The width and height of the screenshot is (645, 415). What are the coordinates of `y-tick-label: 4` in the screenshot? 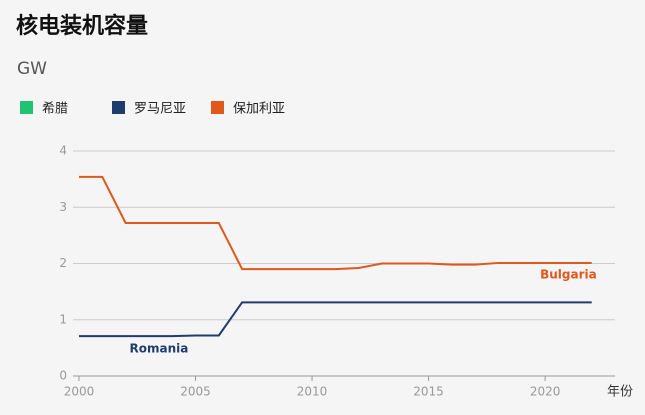 It's located at (63, 151).